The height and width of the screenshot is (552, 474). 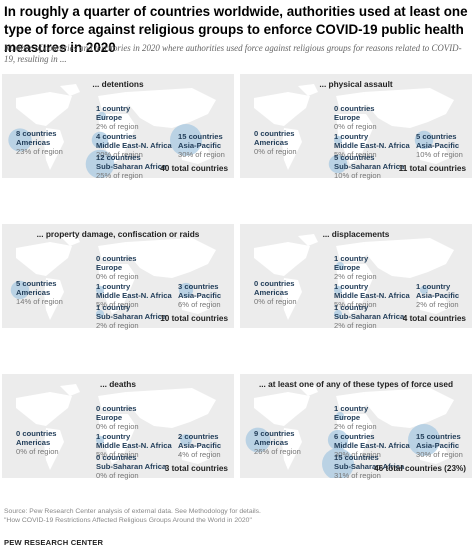 What do you see at coordinates (39, 142) in the screenshot?
I see `label-americas: 8 countries Americas 23% of region` at bounding box center [39, 142].